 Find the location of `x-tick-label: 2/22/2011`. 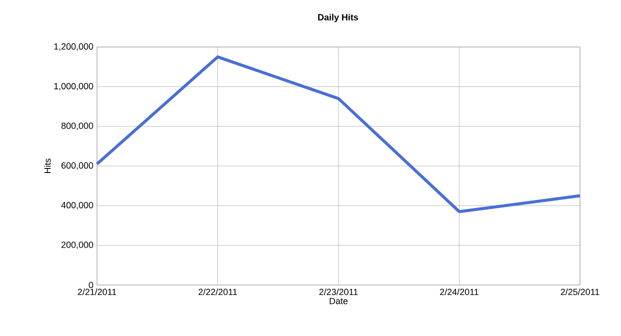

x-tick-label: 2/22/2011 is located at coordinates (217, 292).